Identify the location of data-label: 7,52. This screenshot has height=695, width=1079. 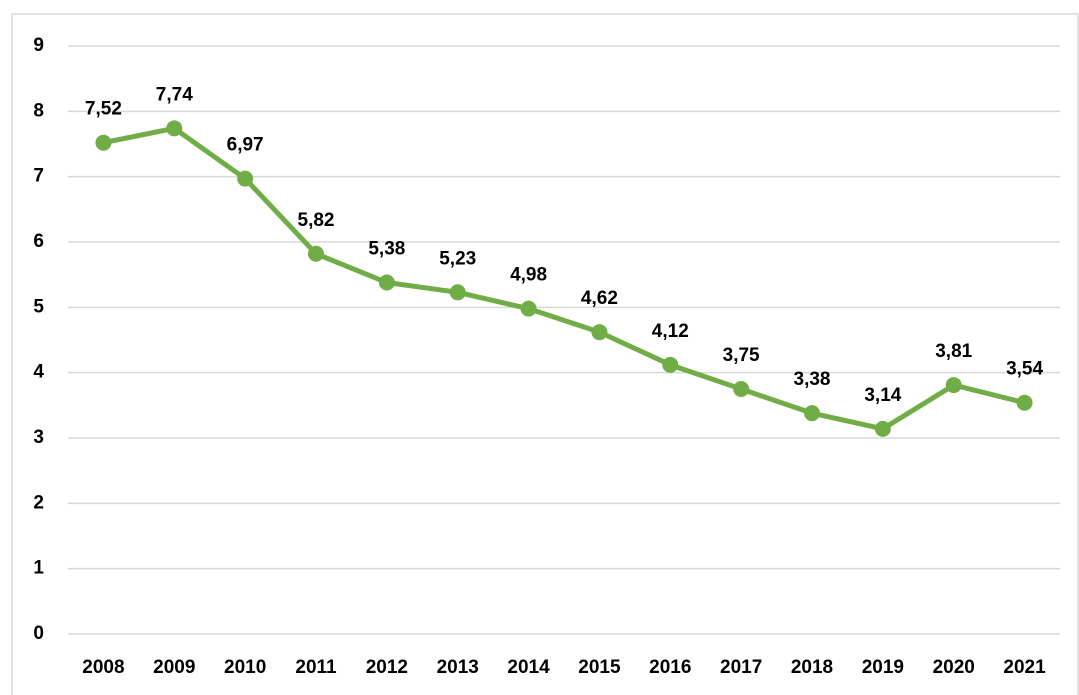
(103, 109).